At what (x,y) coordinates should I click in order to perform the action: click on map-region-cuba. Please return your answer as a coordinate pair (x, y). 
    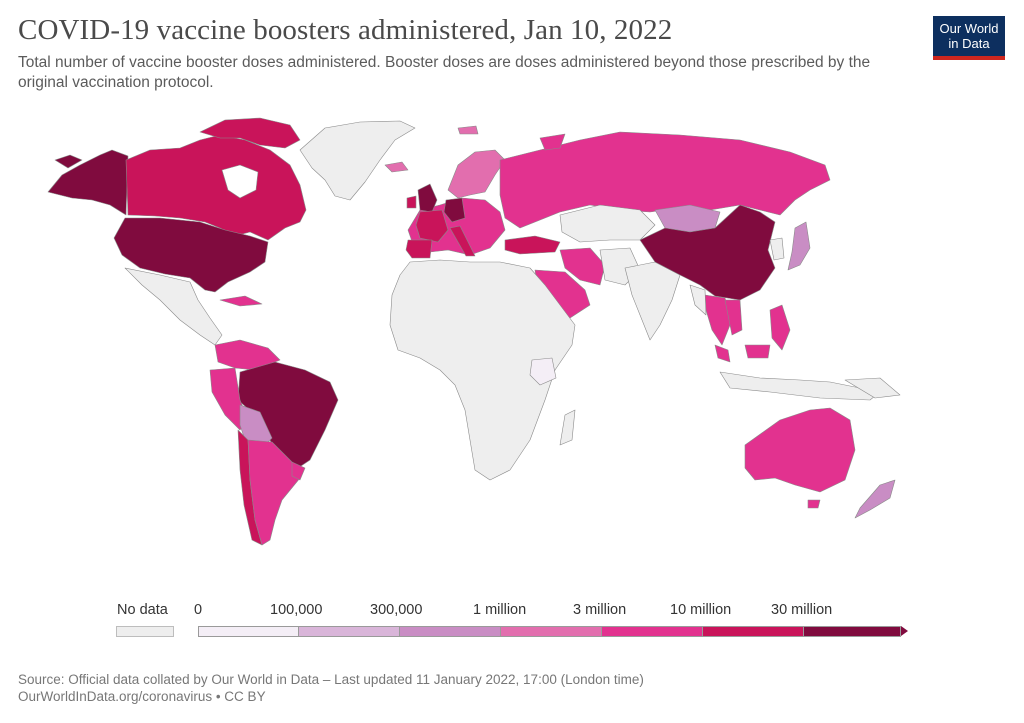
    Looking at the image, I should click on (241, 301).